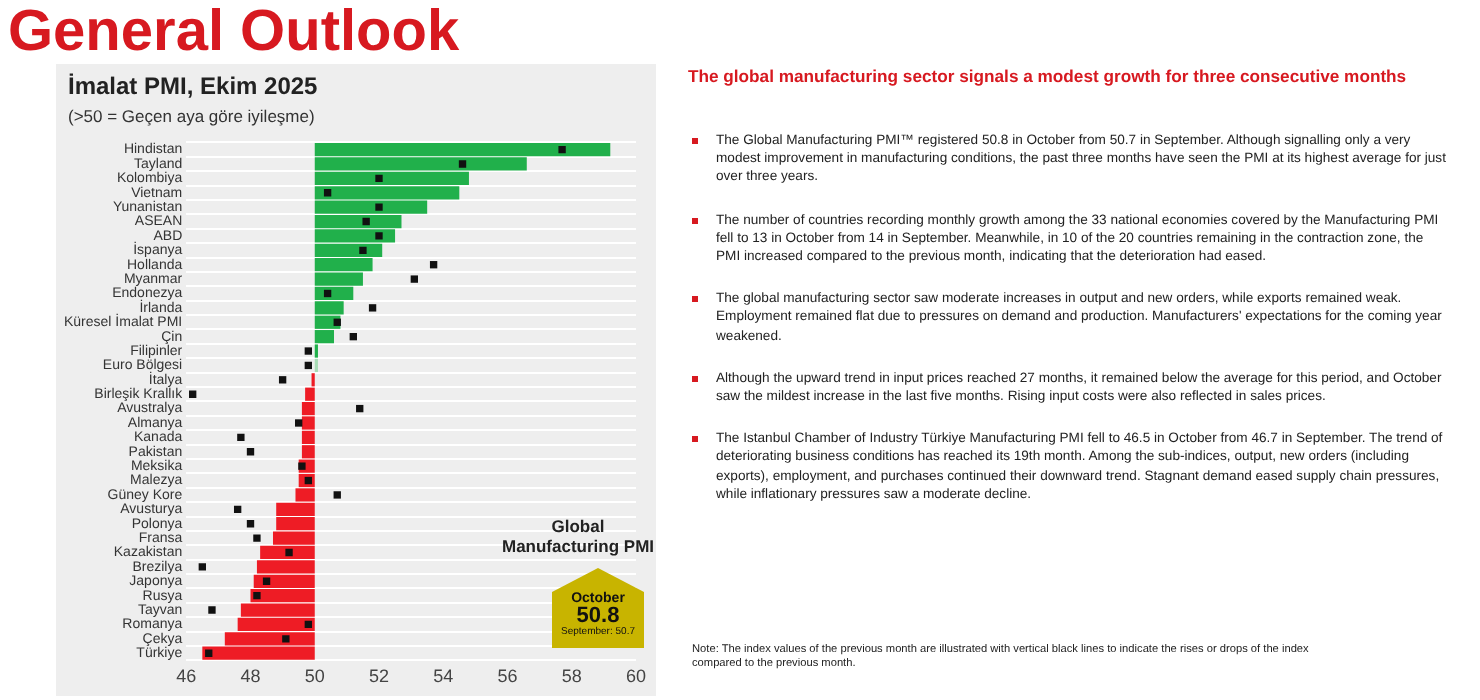 This screenshot has width=1480, height=700. What do you see at coordinates (234, 32) in the screenshot?
I see `text: General Outlook` at bounding box center [234, 32].